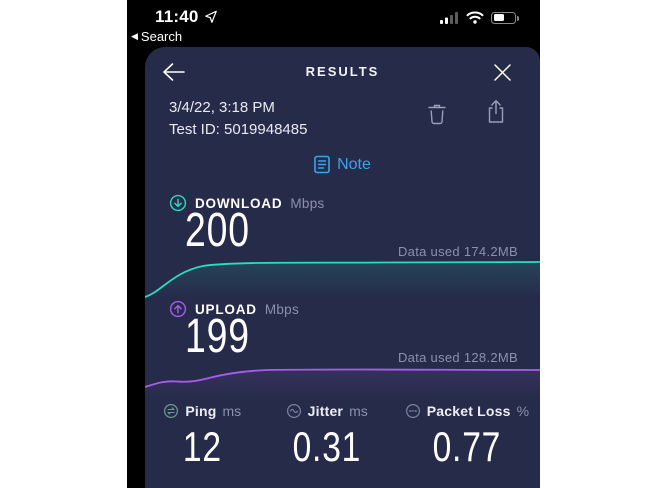  I want to click on download-unit: Mbps, so click(307, 203).